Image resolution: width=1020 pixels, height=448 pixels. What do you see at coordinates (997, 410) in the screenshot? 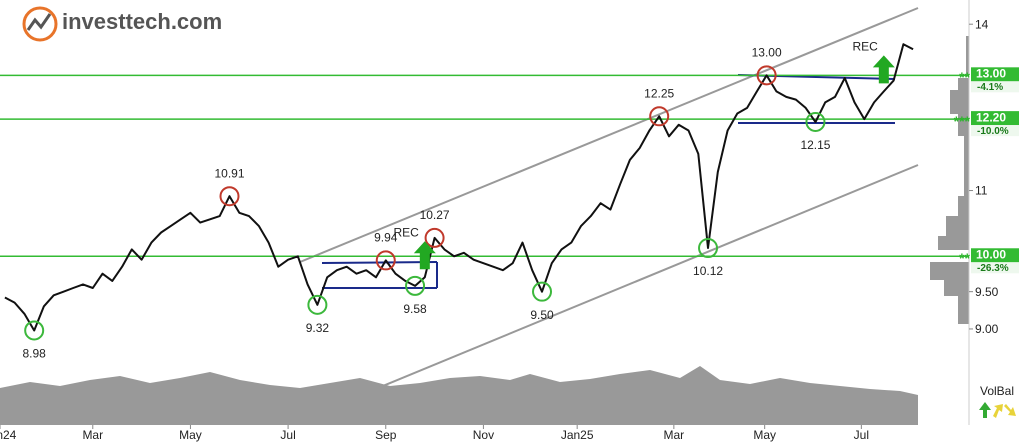
I see `indicator-icons` at bounding box center [997, 410].